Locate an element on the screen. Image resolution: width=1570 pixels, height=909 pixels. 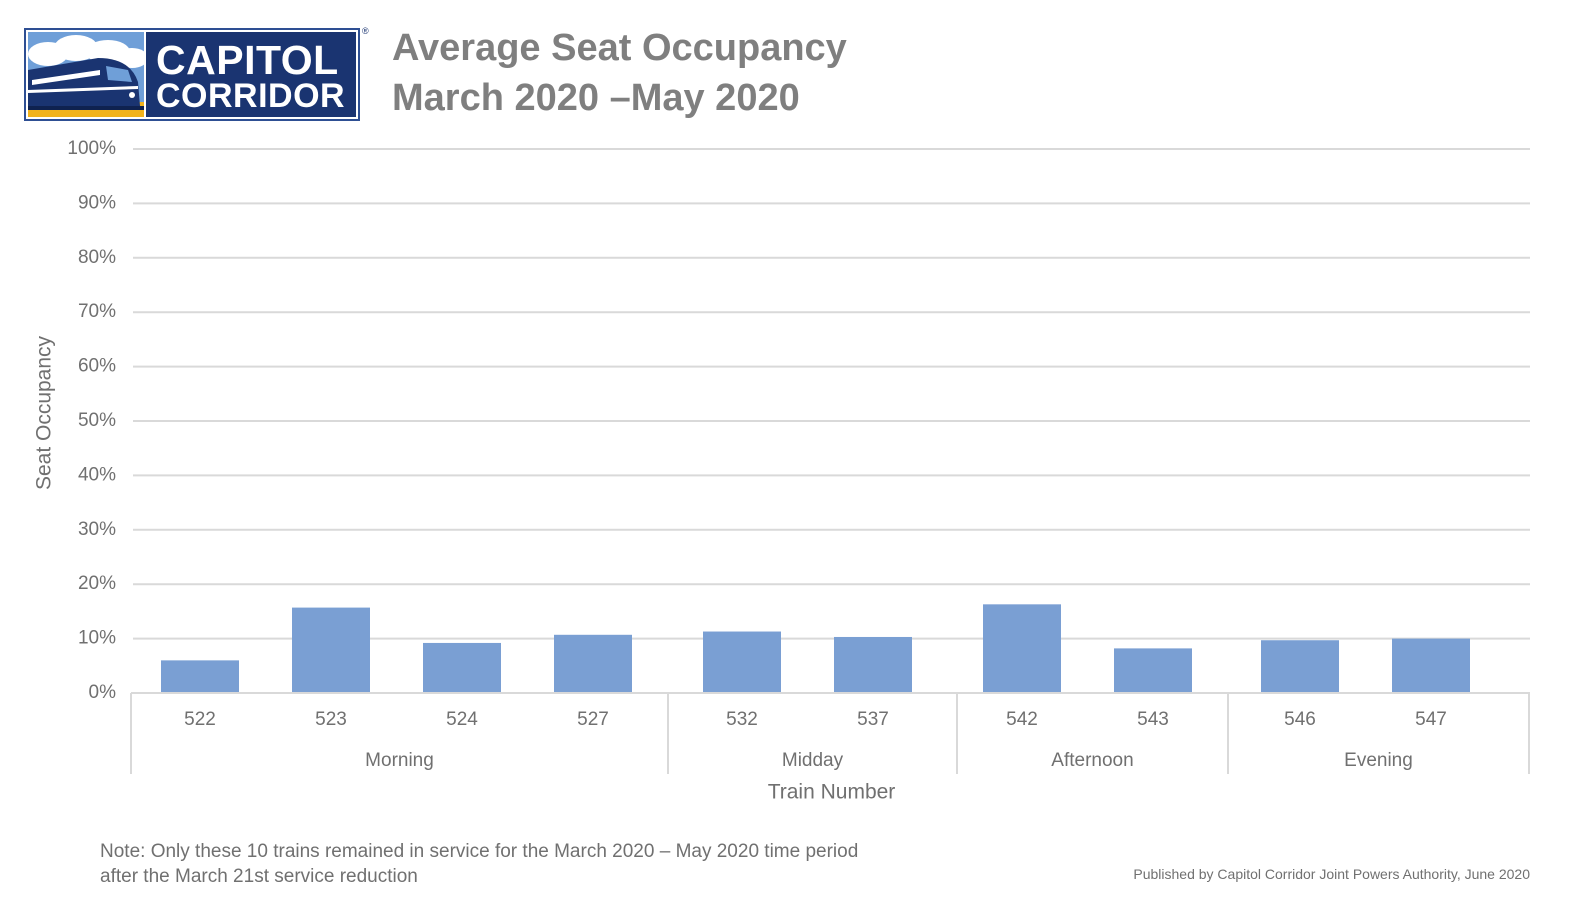
x-tick-label: 532 is located at coordinates (742, 719).